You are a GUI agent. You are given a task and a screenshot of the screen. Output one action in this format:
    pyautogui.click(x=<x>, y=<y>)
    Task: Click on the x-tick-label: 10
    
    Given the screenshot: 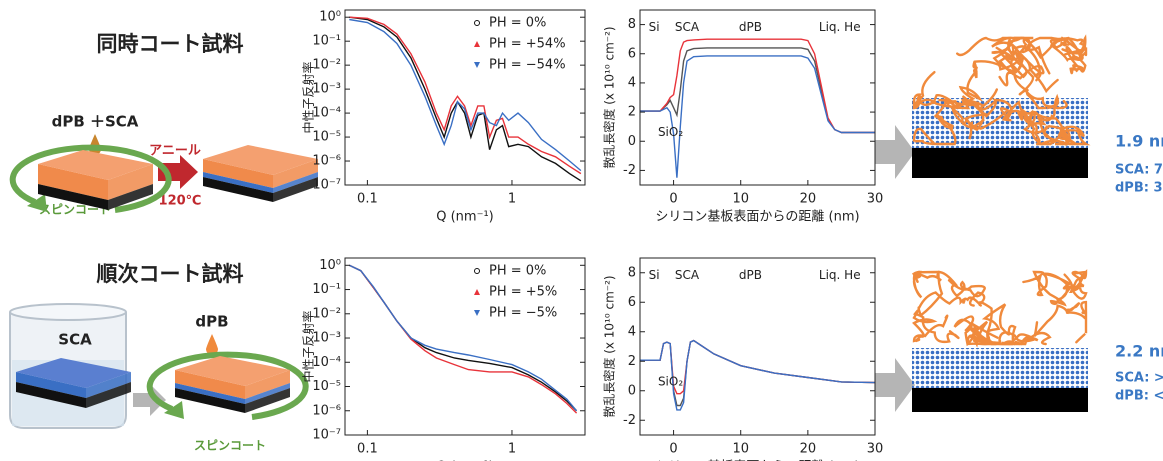 What is the action you would take?
    pyautogui.click(x=740, y=199)
    